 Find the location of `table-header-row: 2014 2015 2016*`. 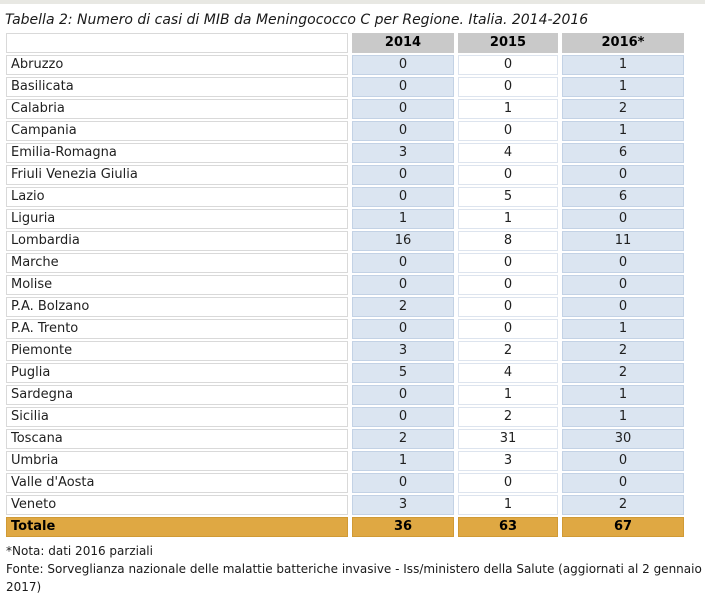

table-header-row: 2014 2015 2016* is located at coordinates (345, 43).